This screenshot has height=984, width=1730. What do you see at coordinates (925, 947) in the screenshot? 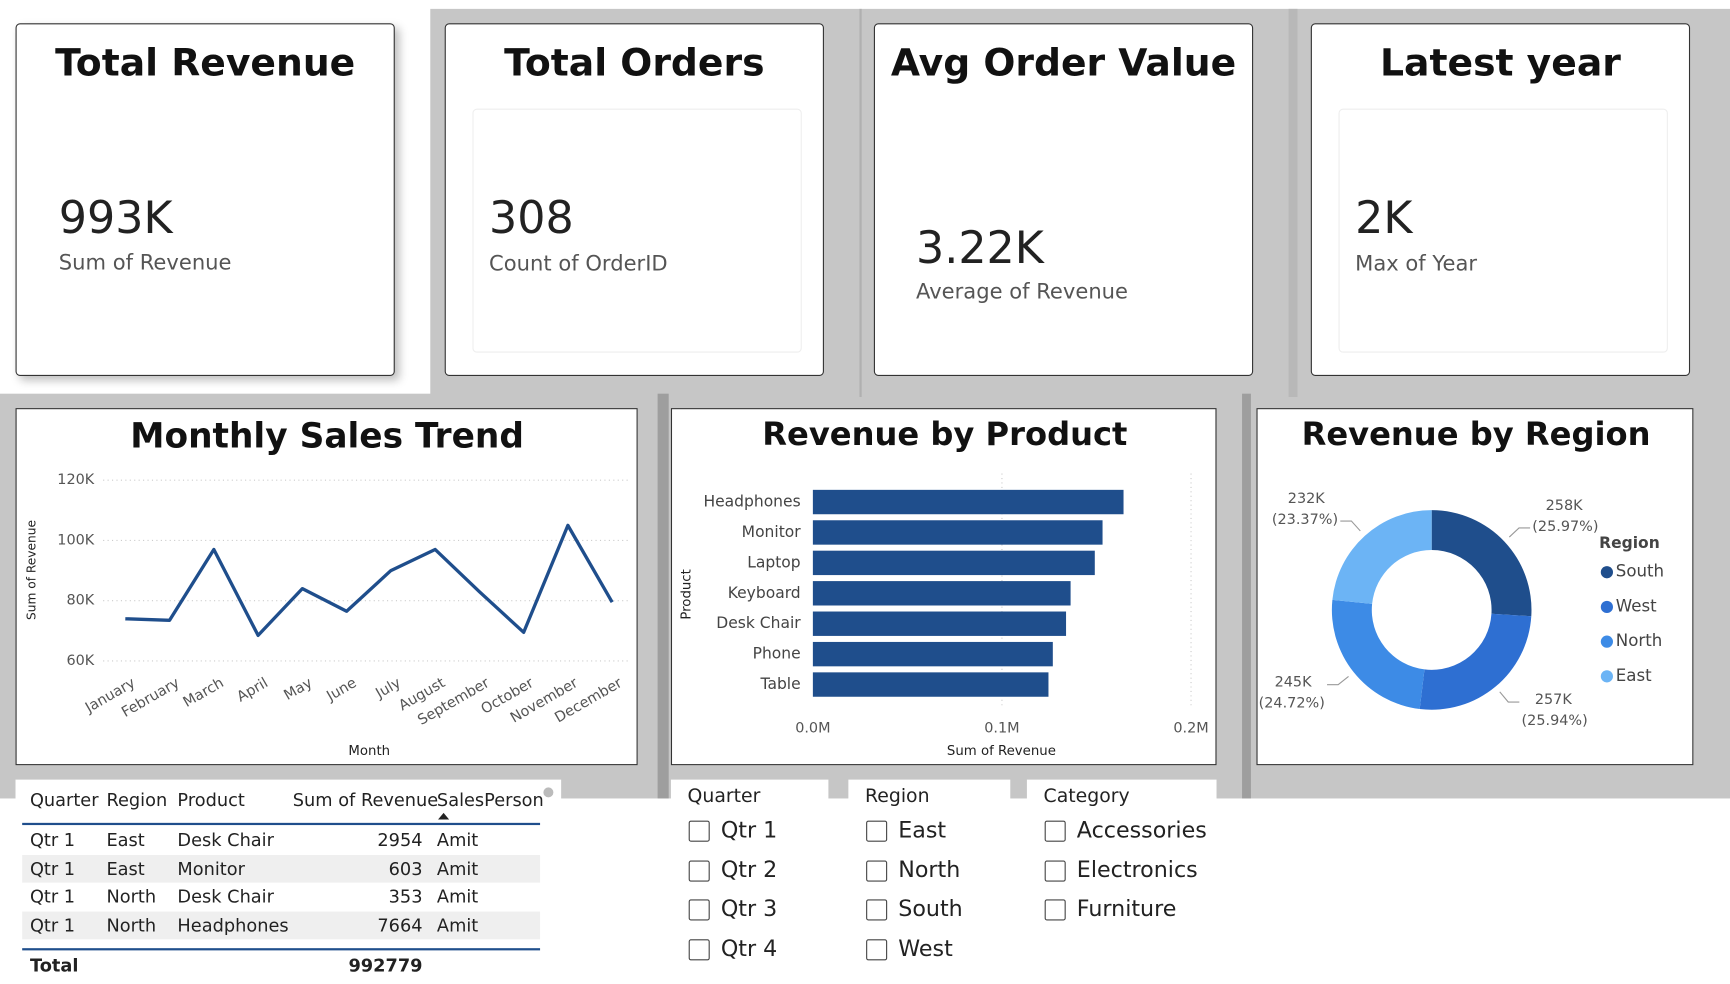
I see `slicer-item: West` at bounding box center [925, 947].